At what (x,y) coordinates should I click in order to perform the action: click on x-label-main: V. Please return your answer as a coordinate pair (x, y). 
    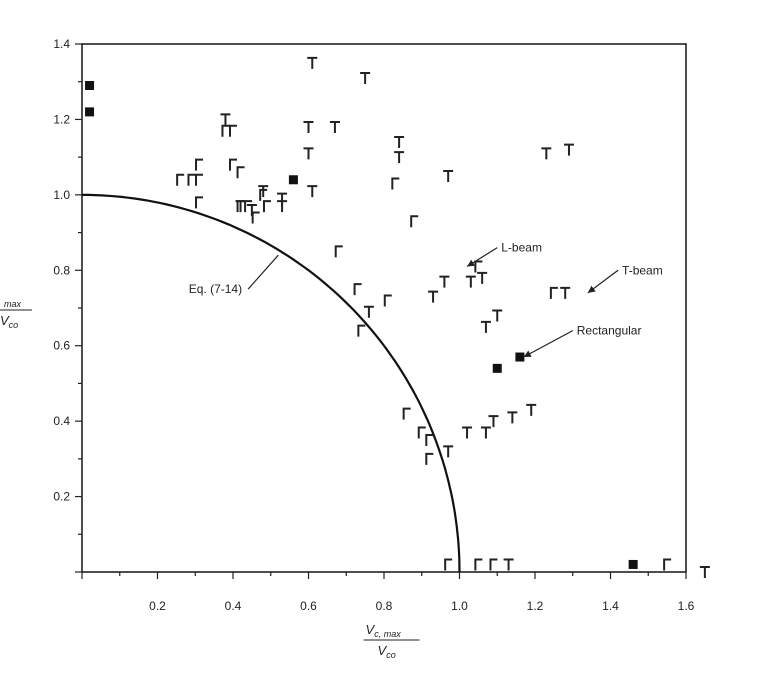
    Looking at the image, I should click on (371, 629).